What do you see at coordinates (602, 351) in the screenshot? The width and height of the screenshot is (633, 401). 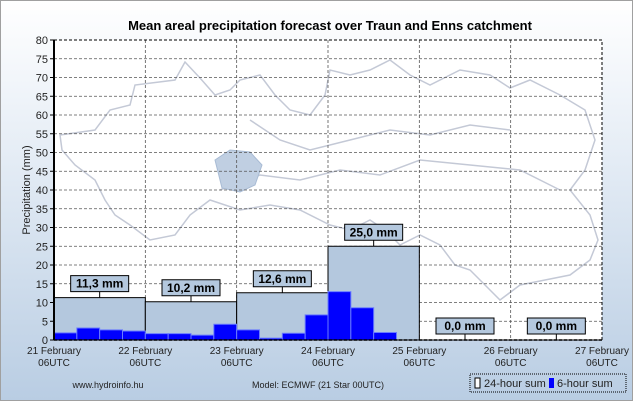 I see `x-tick-label-date: 27 February` at bounding box center [602, 351].